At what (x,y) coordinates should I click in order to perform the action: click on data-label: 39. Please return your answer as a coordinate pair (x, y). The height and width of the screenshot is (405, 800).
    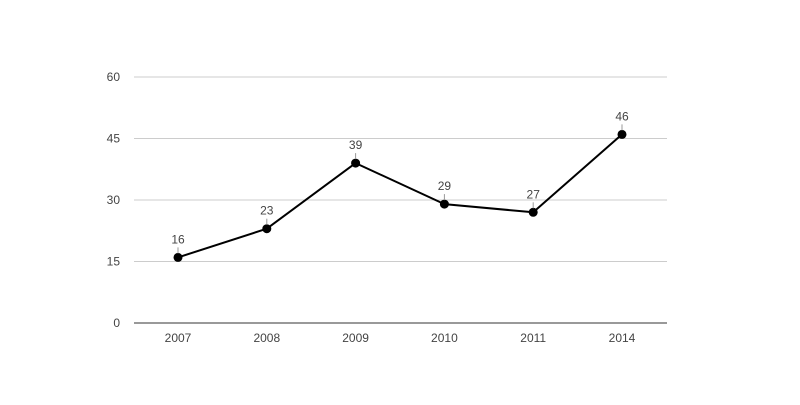
    Looking at the image, I should click on (356, 145).